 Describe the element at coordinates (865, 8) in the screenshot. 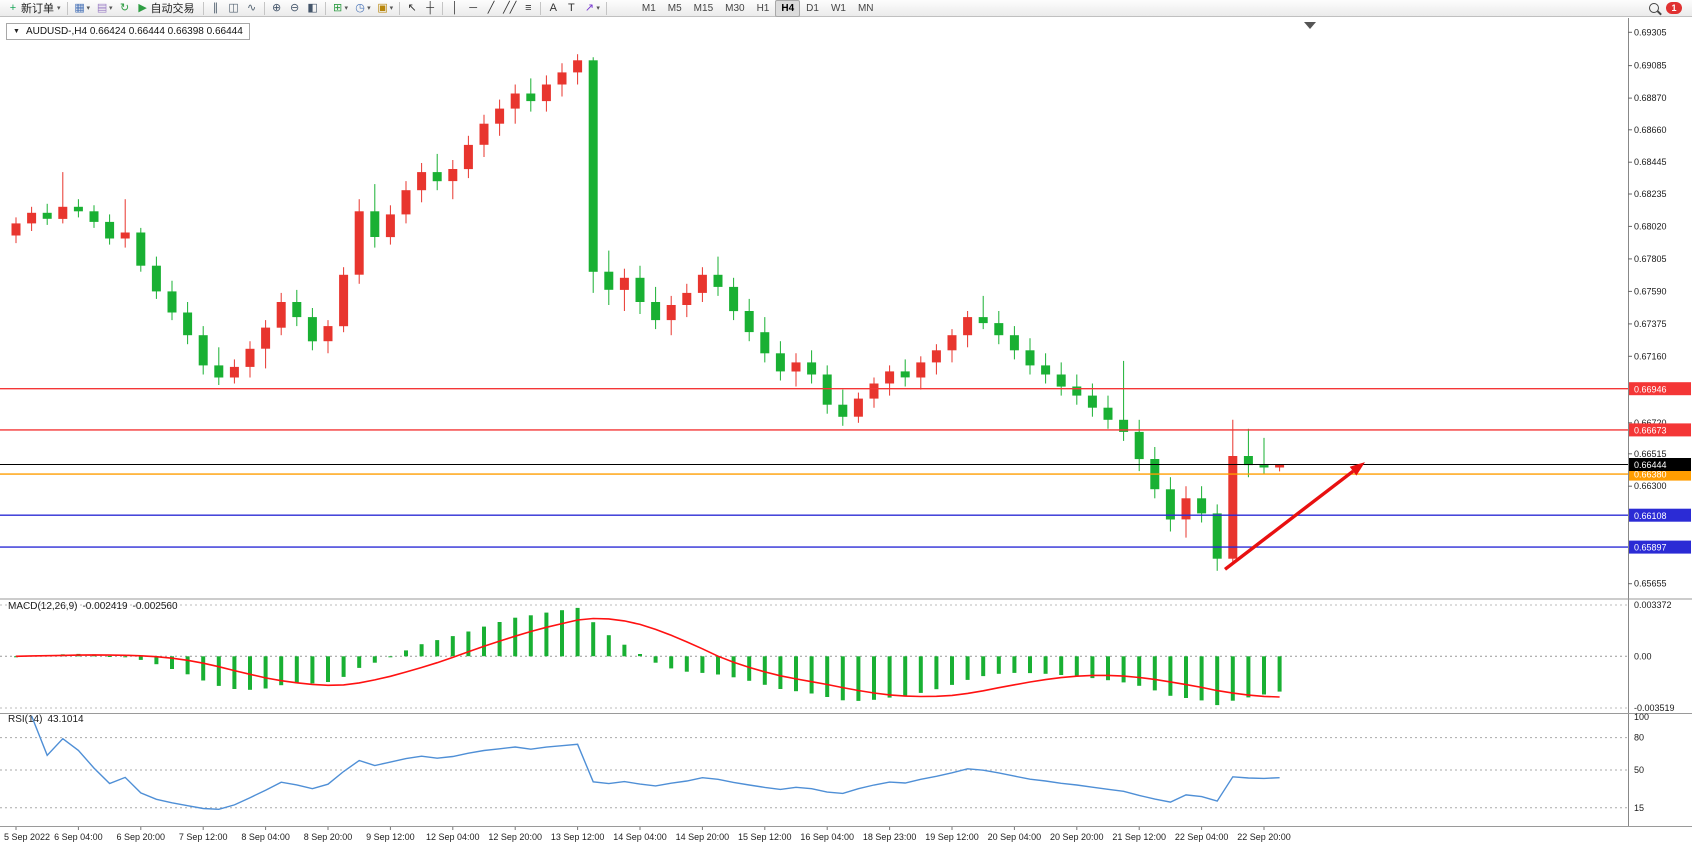

I see `timeframe-mn: MN` at that location.